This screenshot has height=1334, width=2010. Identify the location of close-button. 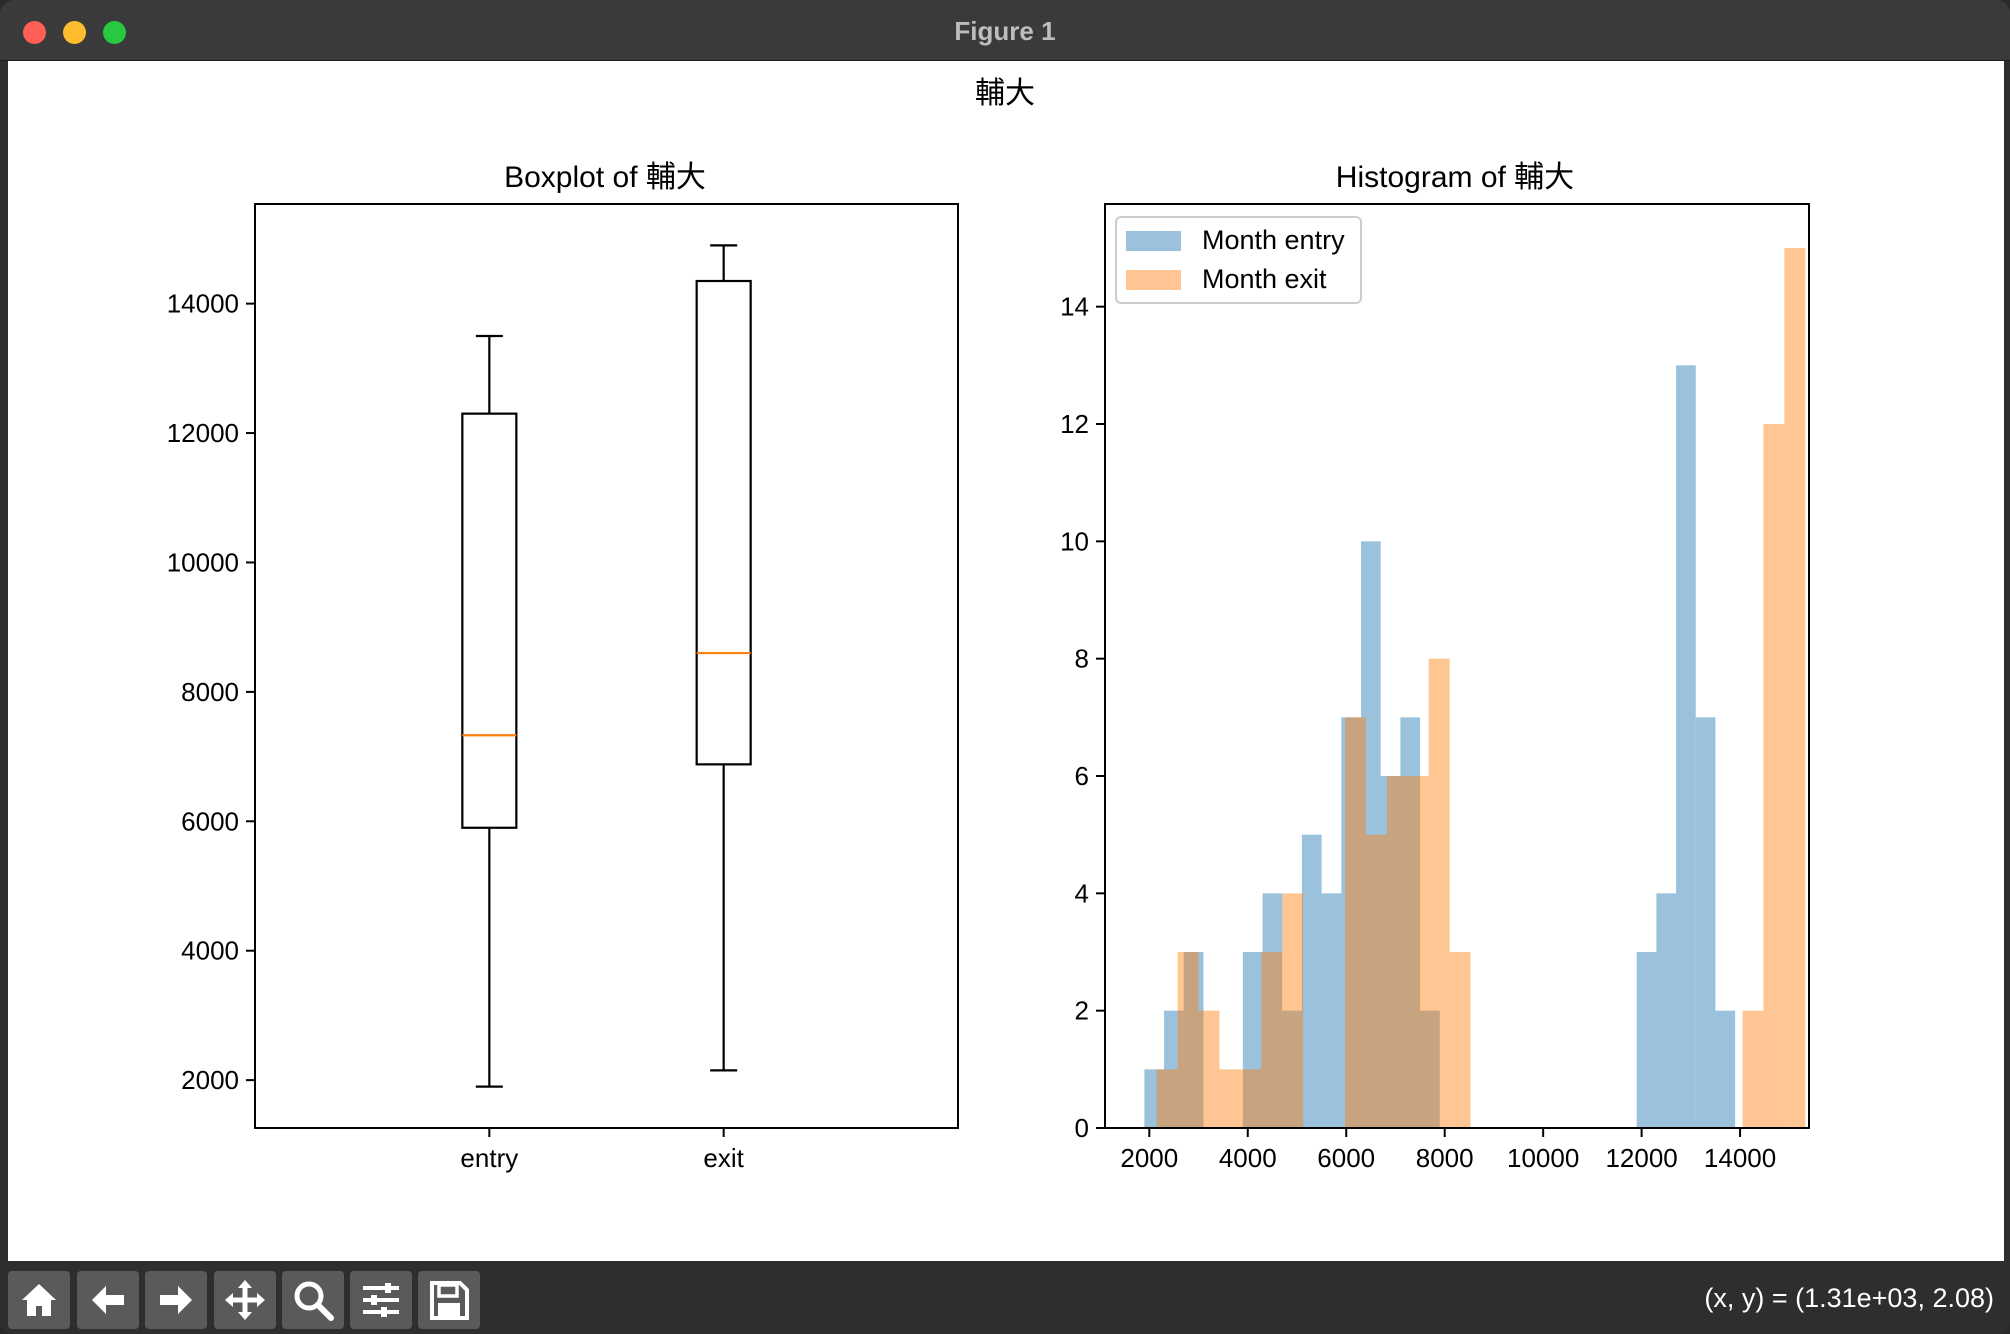
(34, 32).